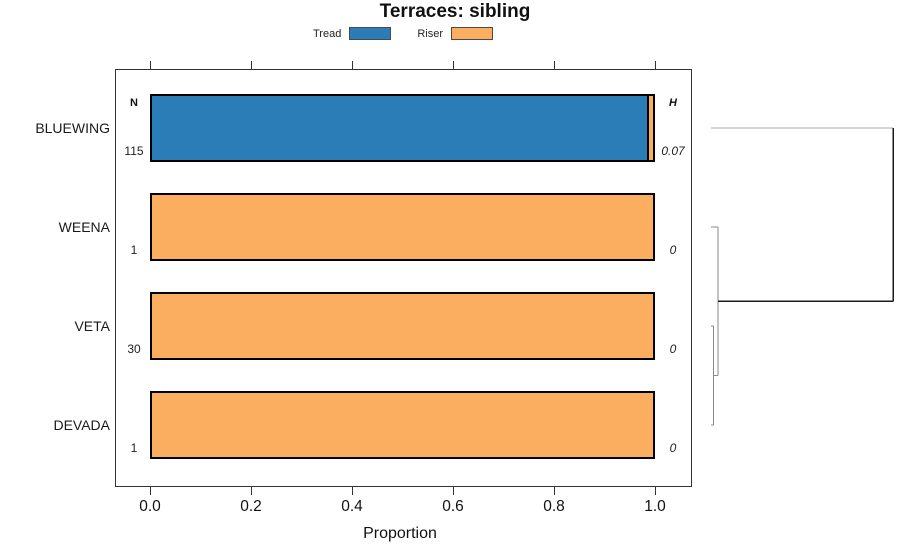  I want to click on legend-item-label: Tread, so click(327, 33).